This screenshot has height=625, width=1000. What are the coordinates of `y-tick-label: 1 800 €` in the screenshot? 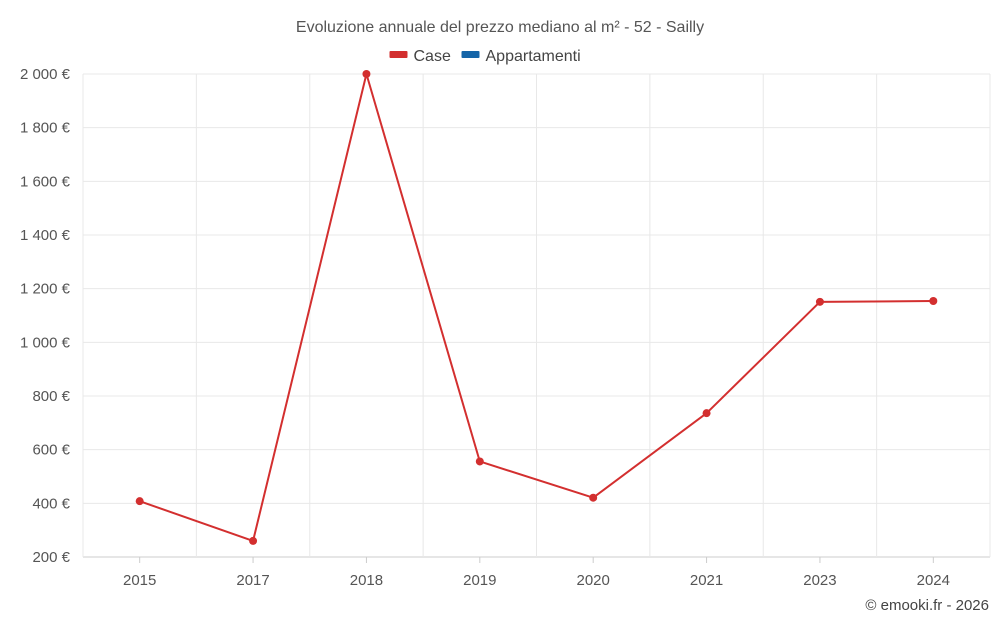 It's located at (45, 128).